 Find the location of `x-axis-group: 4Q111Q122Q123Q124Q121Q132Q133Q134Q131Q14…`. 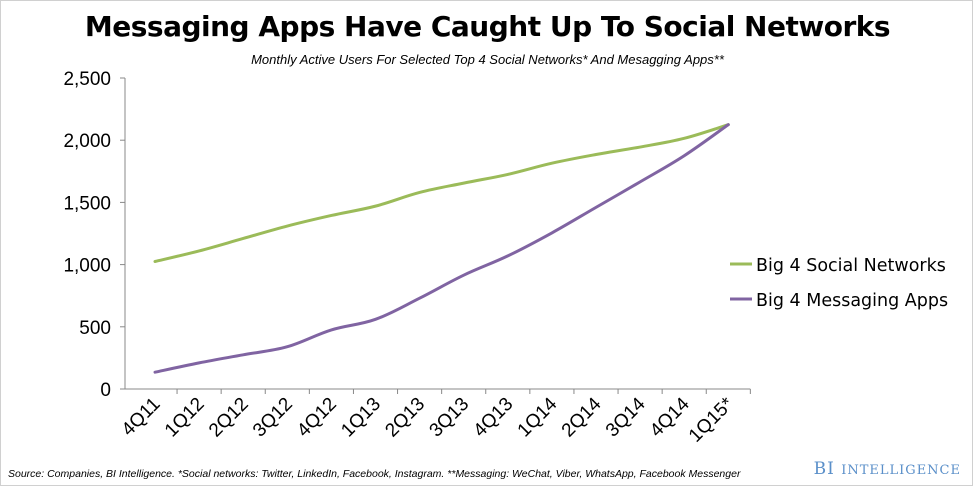

x-axis-group: 4Q111Q122Q123Q124Q121Q132Q133Q134Q131Q14… is located at coordinates (434, 417).